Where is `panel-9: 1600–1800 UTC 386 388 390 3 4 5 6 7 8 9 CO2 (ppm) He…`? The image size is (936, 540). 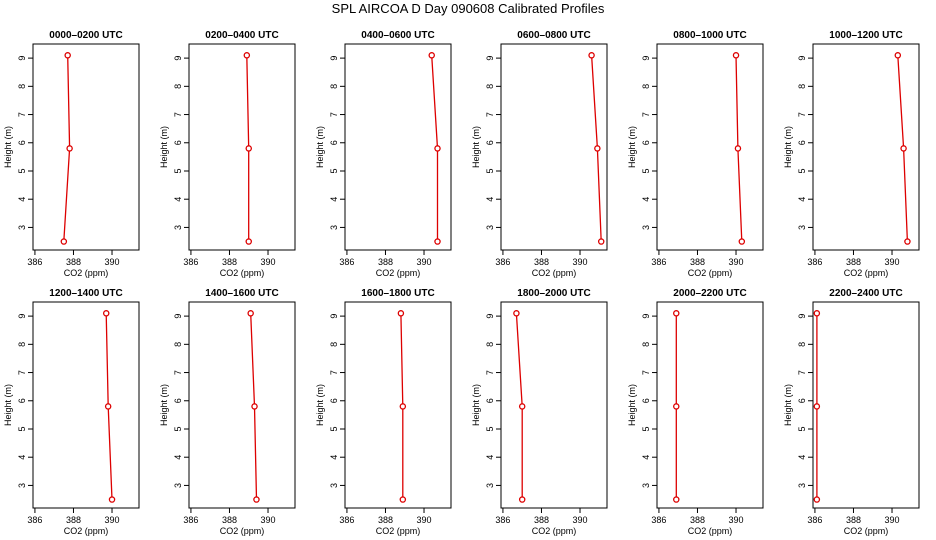
panel-9: 1600–1800 UTC 386 388 390 3 4 5 6 7 8 9 CO2 (ppm) He… is located at coordinates (383, 412).